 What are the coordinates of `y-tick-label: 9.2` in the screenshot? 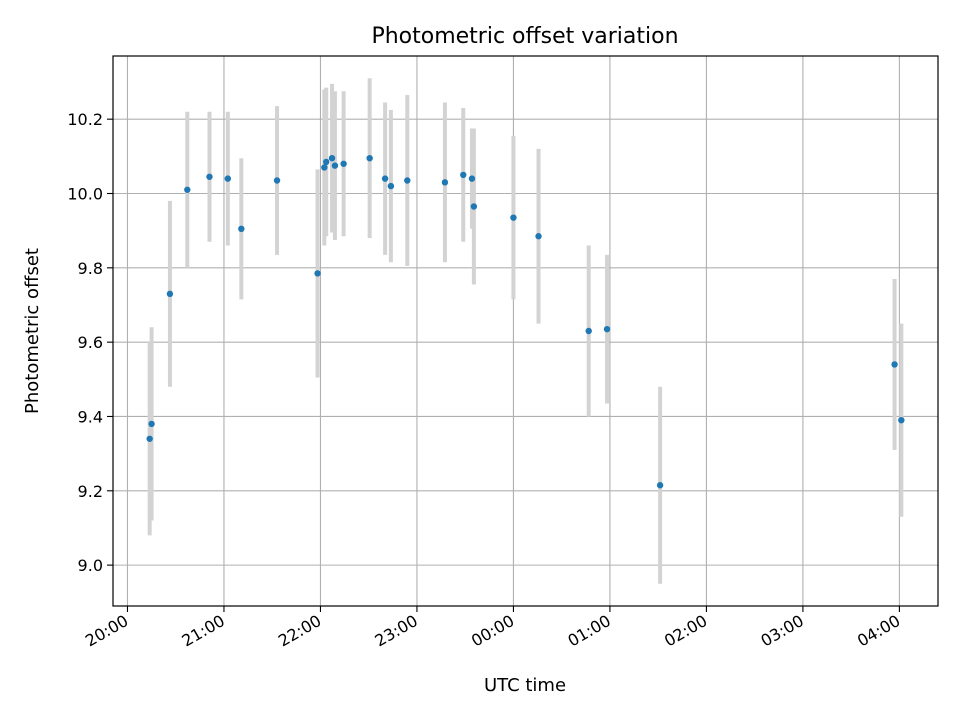 It's located at (90, 491).